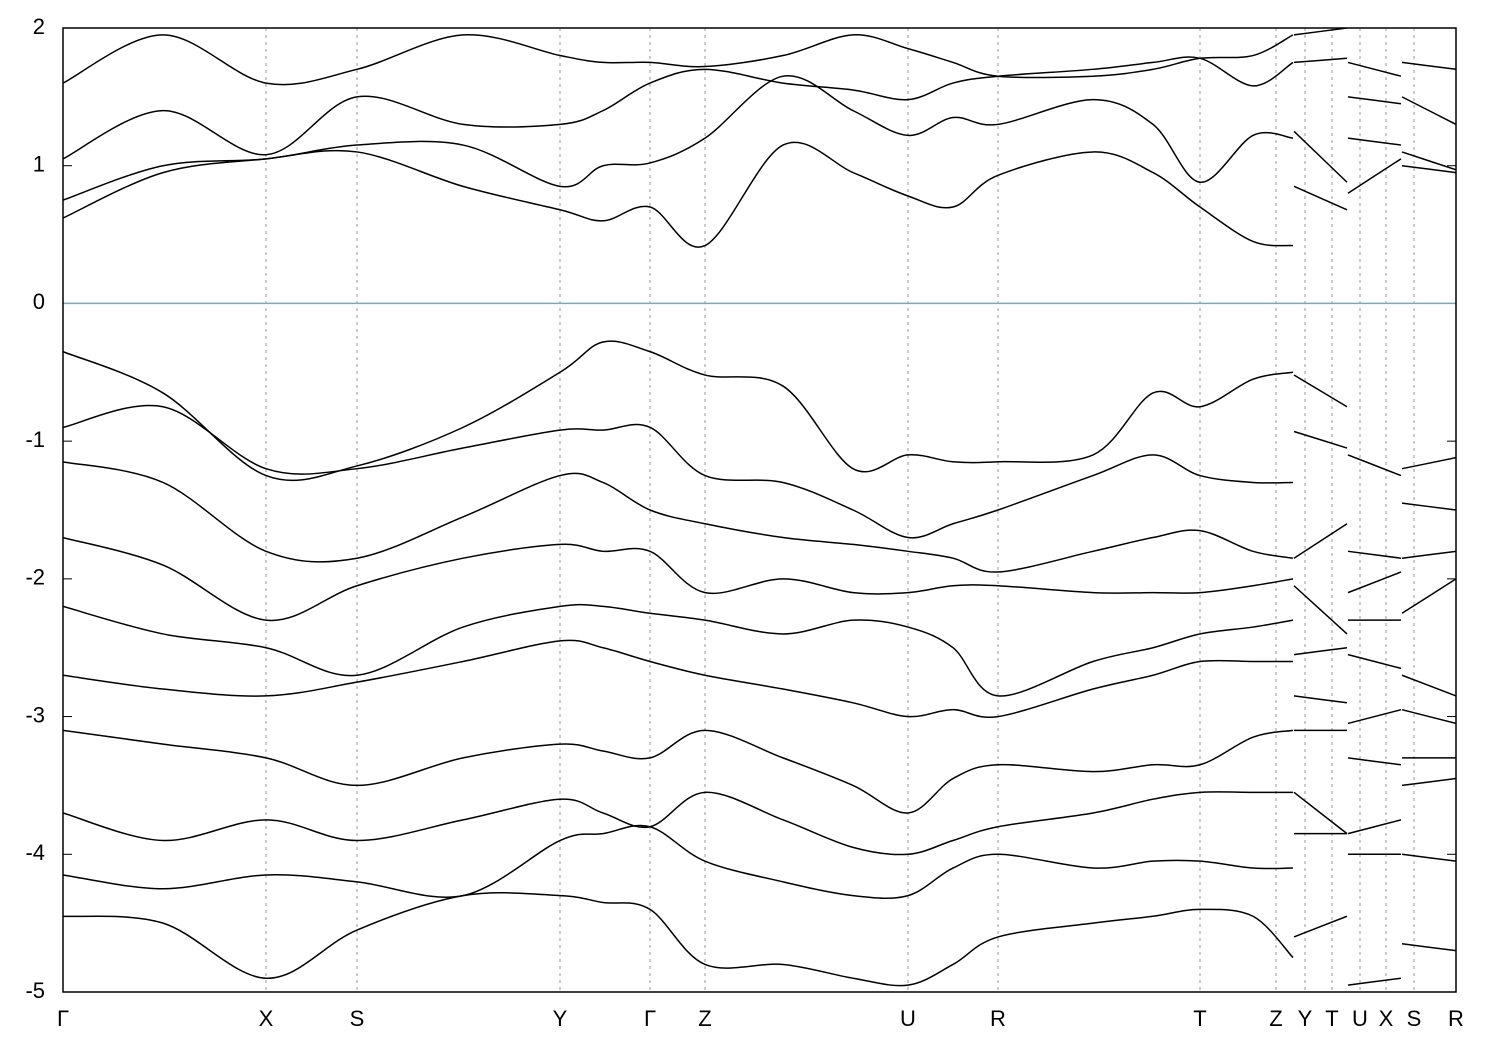 Image resolution: width=1500 pixels, height=1050 pixels. What do you see at coordinates (35, 852) in the screenshot?
I see `y-tick-label: -4` at bounding box center [35, 852].